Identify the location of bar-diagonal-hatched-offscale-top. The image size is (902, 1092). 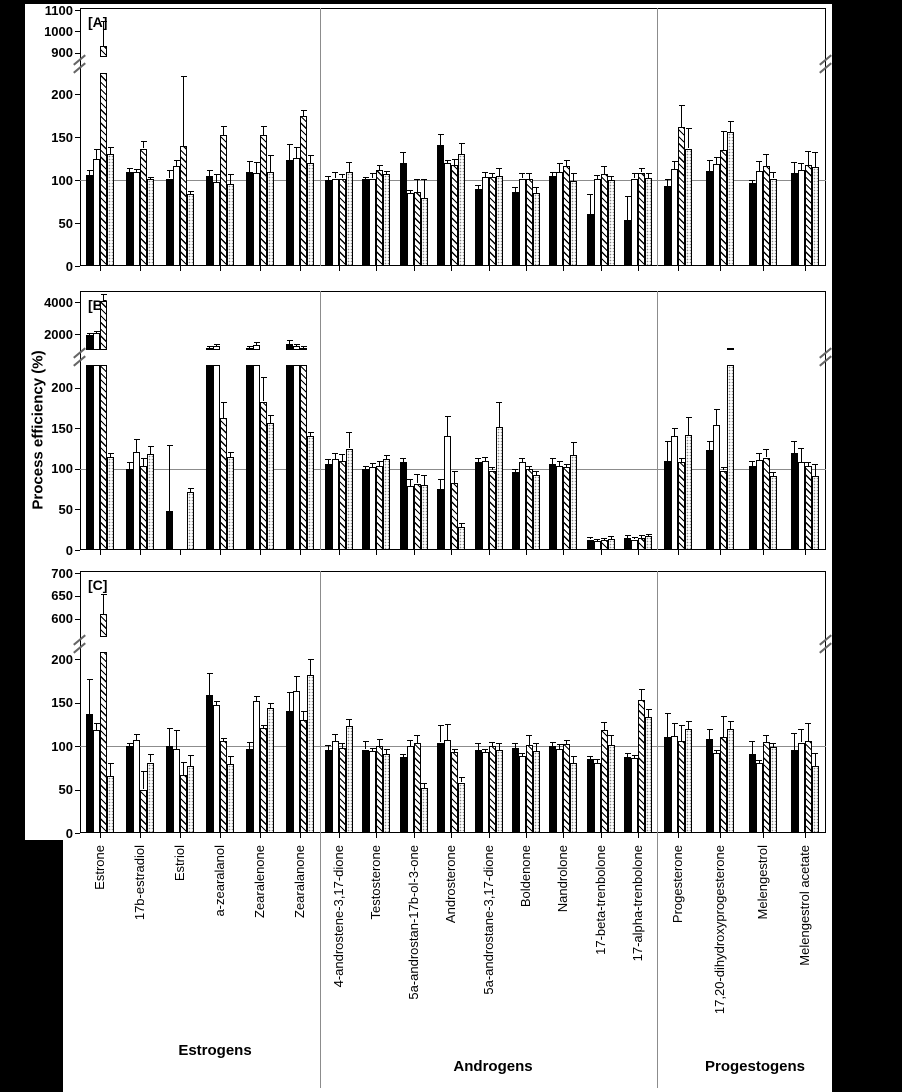
(103, 625).